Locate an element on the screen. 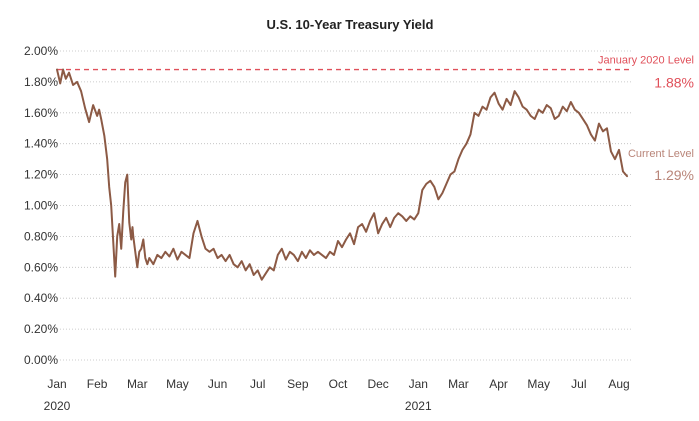 The height and width of the screenshot is (421, 699). x-tick-label: Aug is located at coordinates (618, 384).